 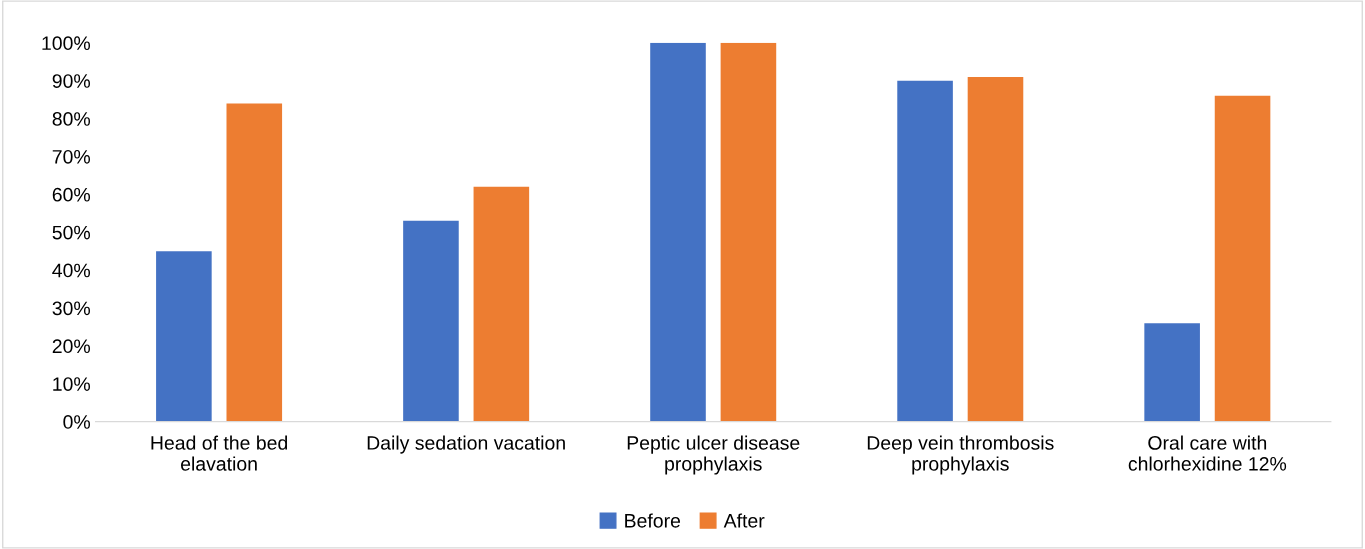 I want to click on y-tick-label: 0%, so click(x=76, y=422).